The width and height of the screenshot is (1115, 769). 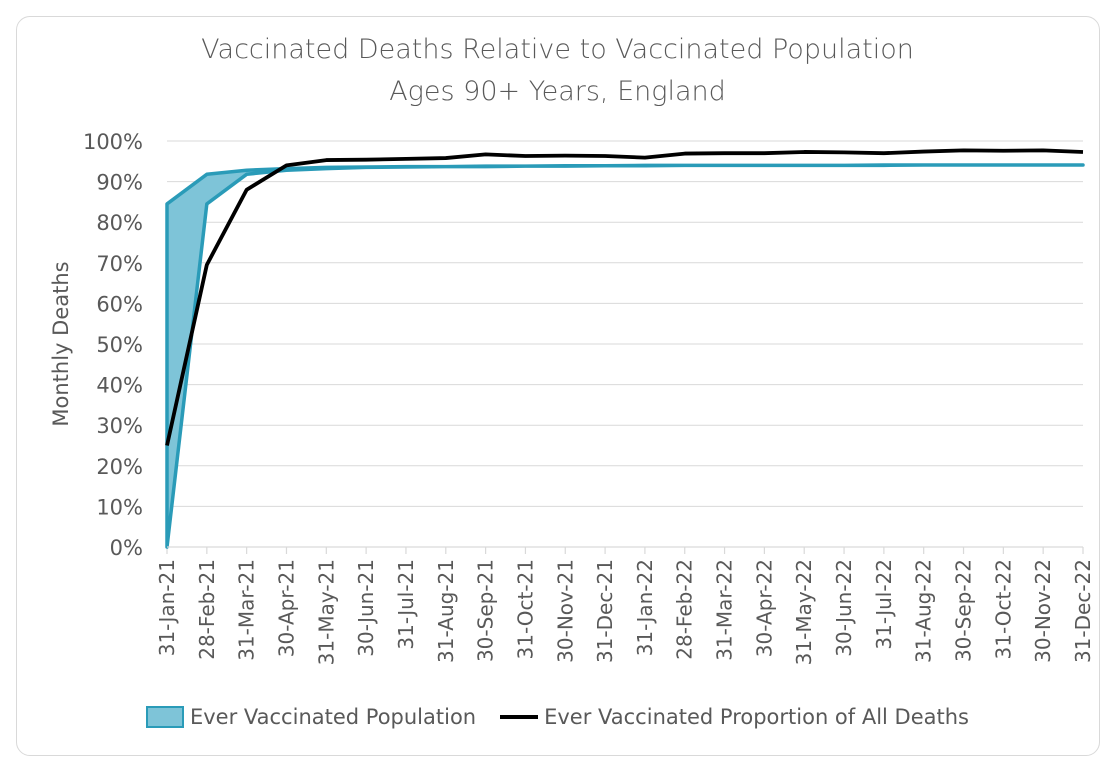 What do you see at coordinates (119, 467) in the screenshot?
I see `y-tick-label: 20%` at bounding box center [119, 467].